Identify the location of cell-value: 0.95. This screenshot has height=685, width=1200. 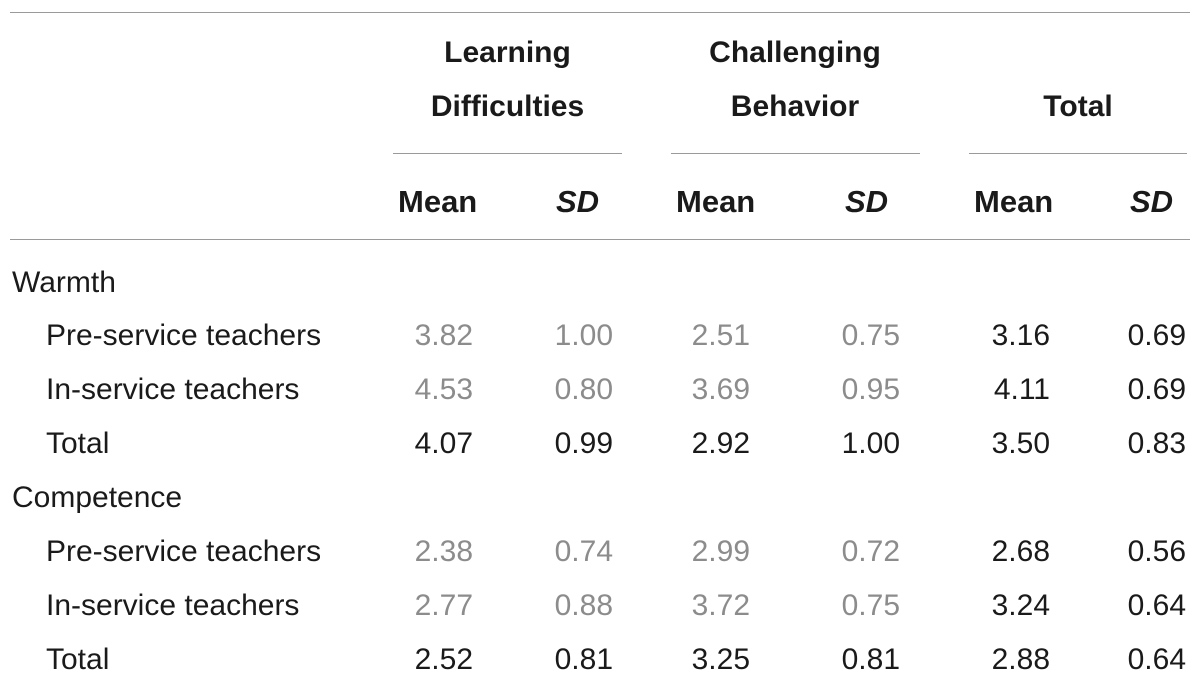
(870, 389).